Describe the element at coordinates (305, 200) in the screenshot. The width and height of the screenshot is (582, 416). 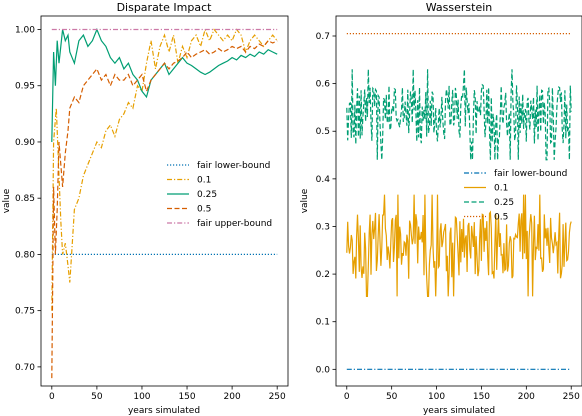
I see `wasserstein-ylabel: value` at that location.